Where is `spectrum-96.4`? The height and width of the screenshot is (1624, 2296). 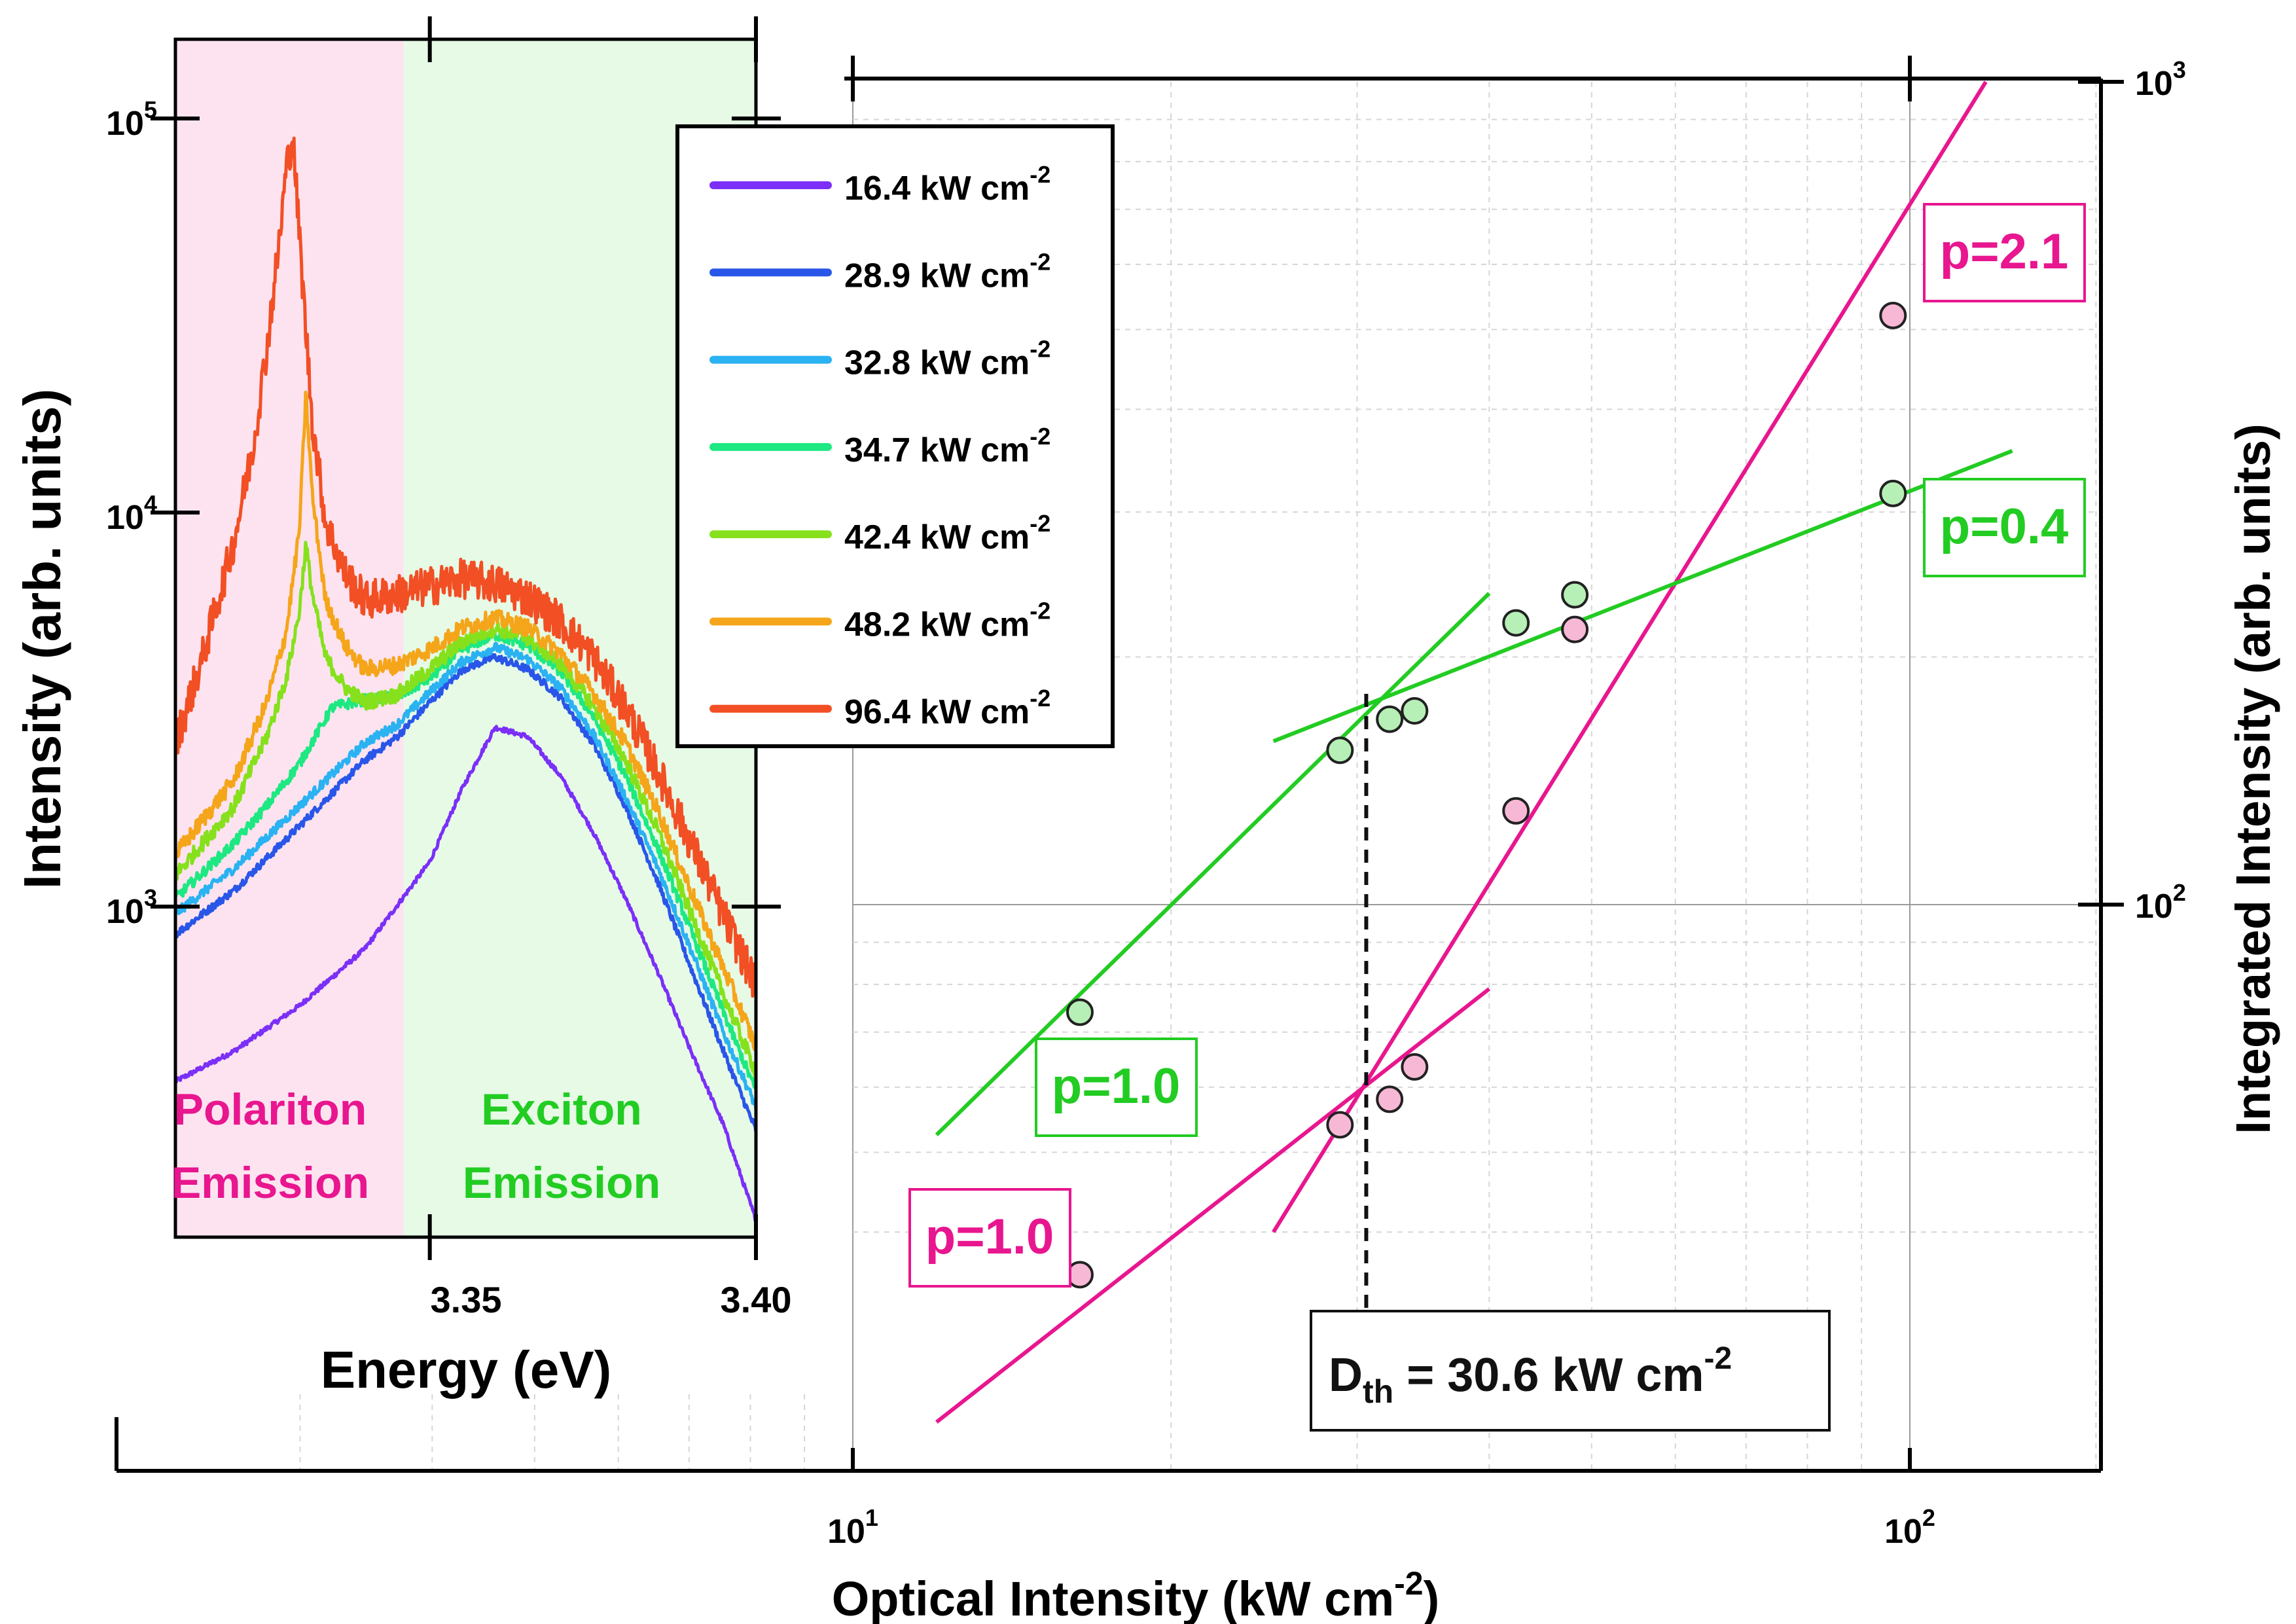
spectrum-96.4 is located at coordinates (465, 567).